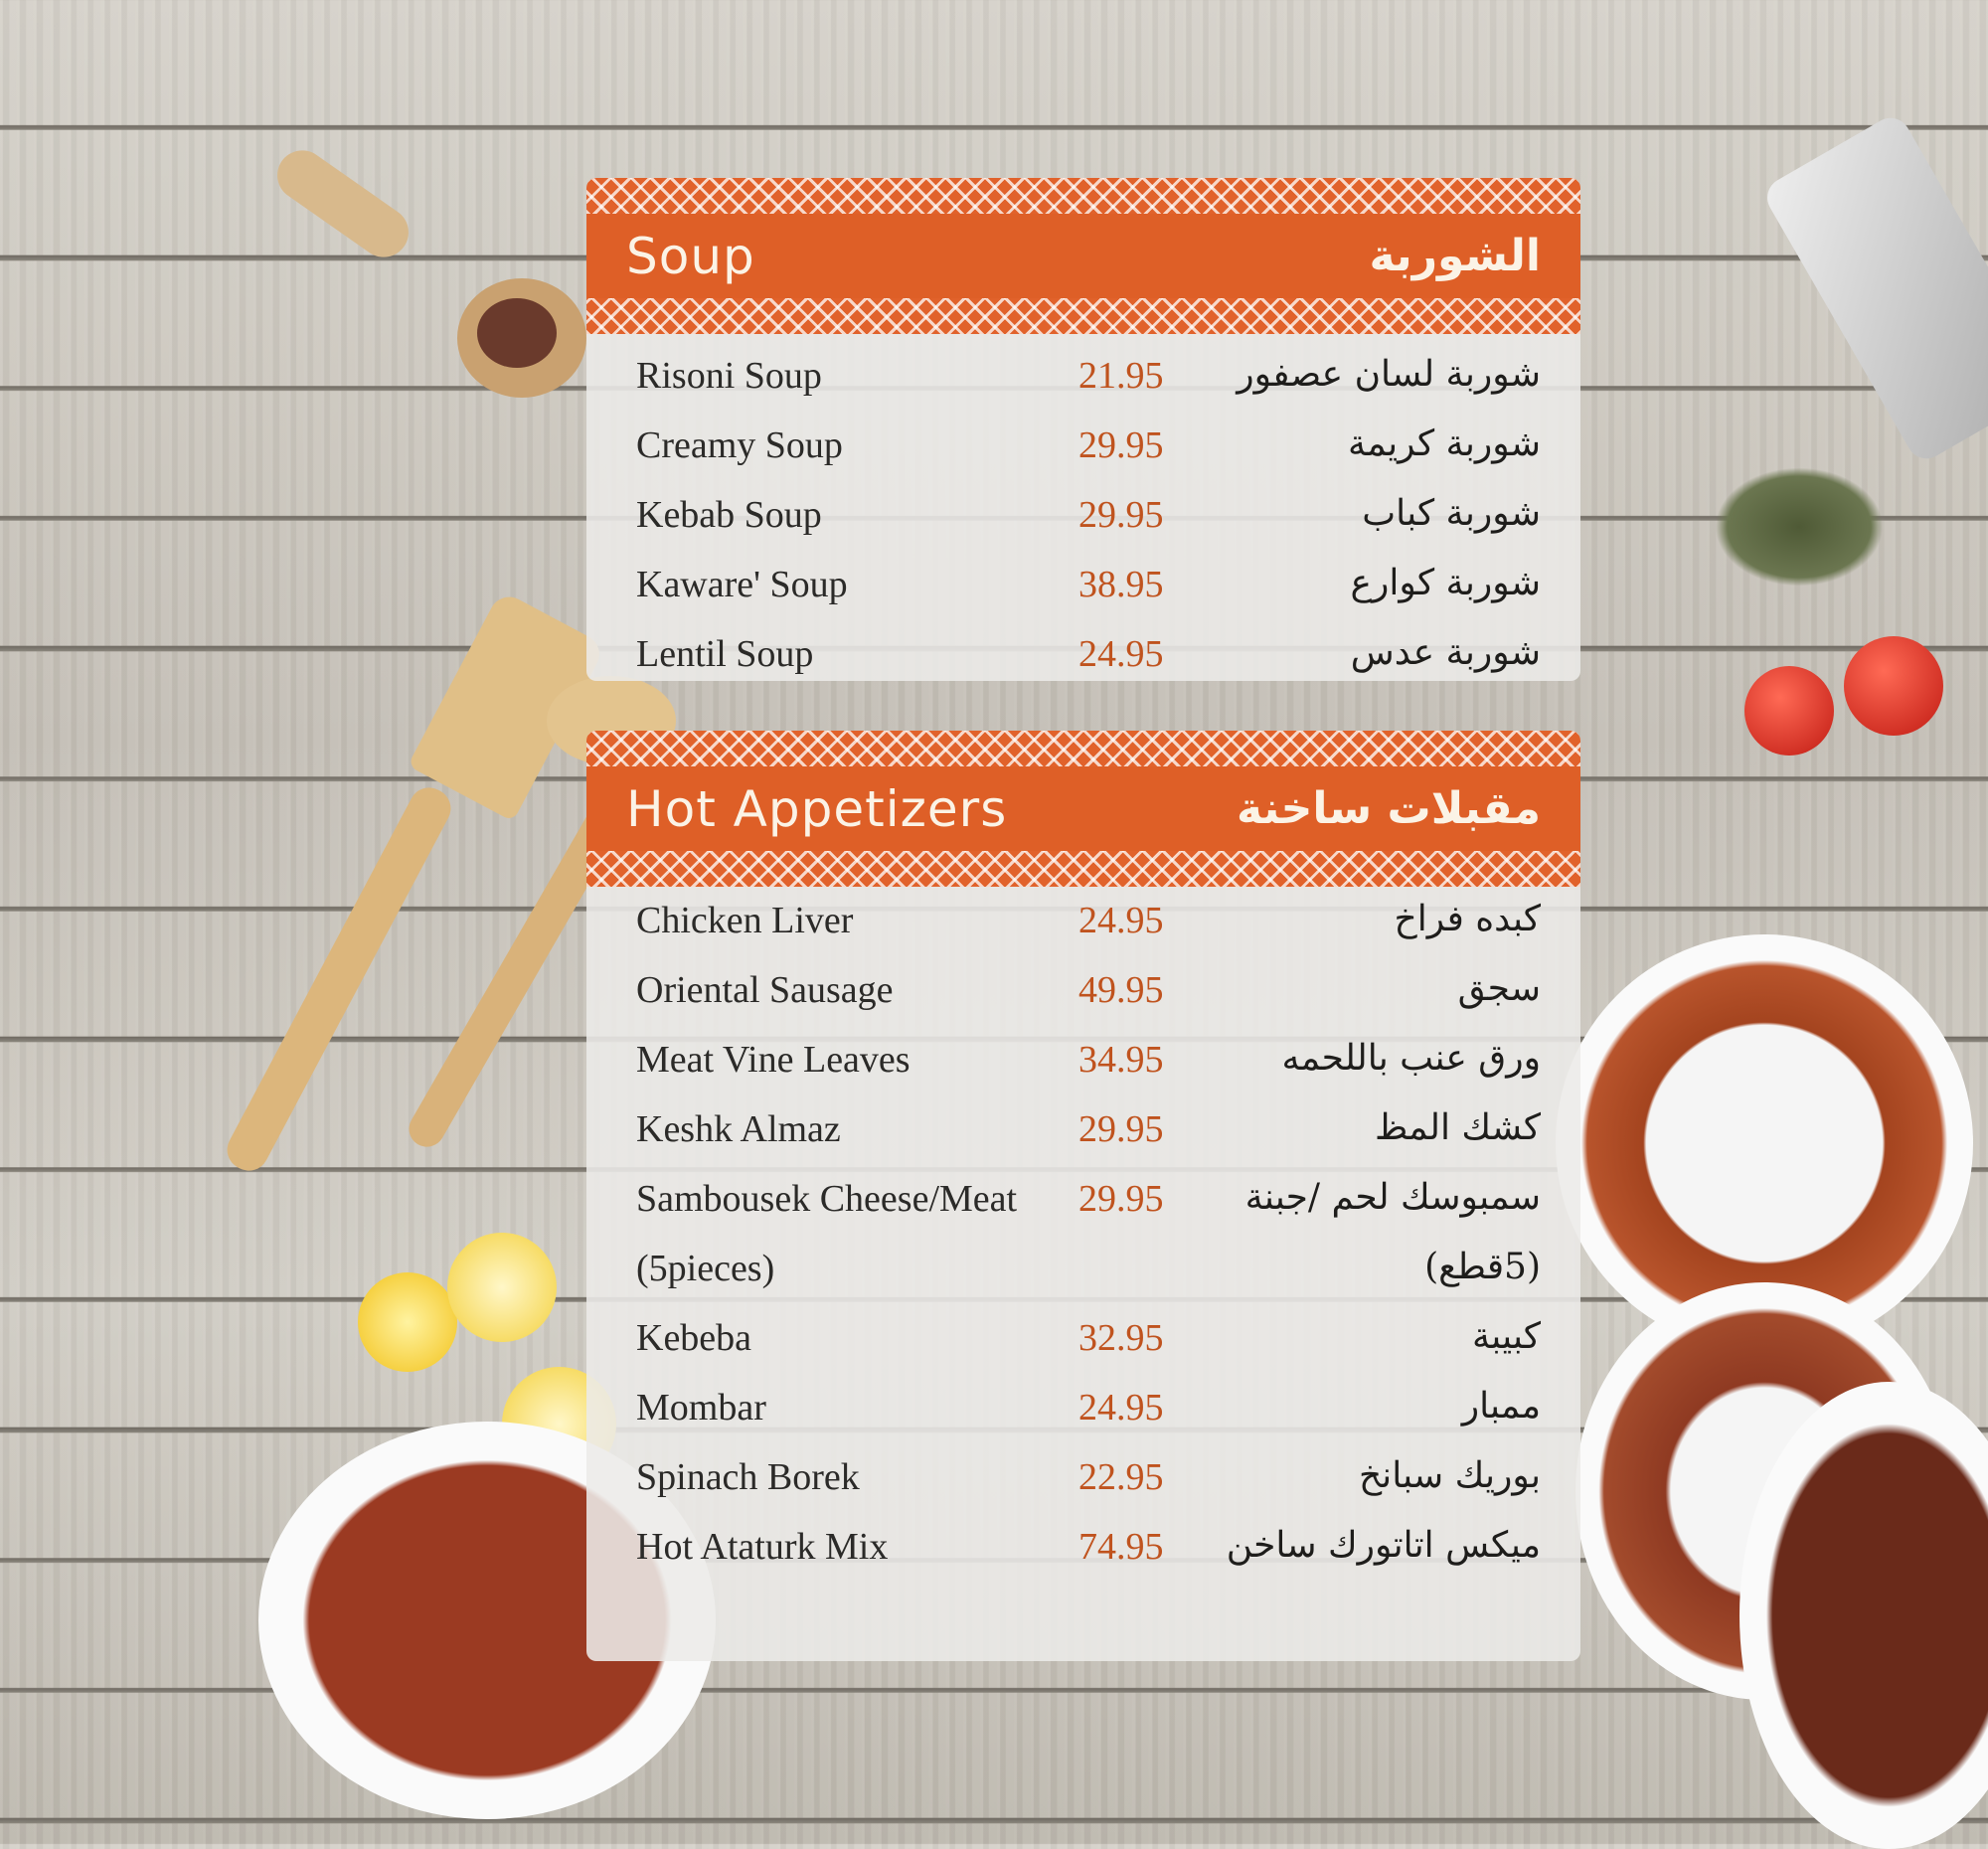 This screenshot has width=1988, height=1849. Describe the element at coordinates (1083, 1270) in the screenshot. I see `menu-item: (5pieces) (5قطع)` at that location.